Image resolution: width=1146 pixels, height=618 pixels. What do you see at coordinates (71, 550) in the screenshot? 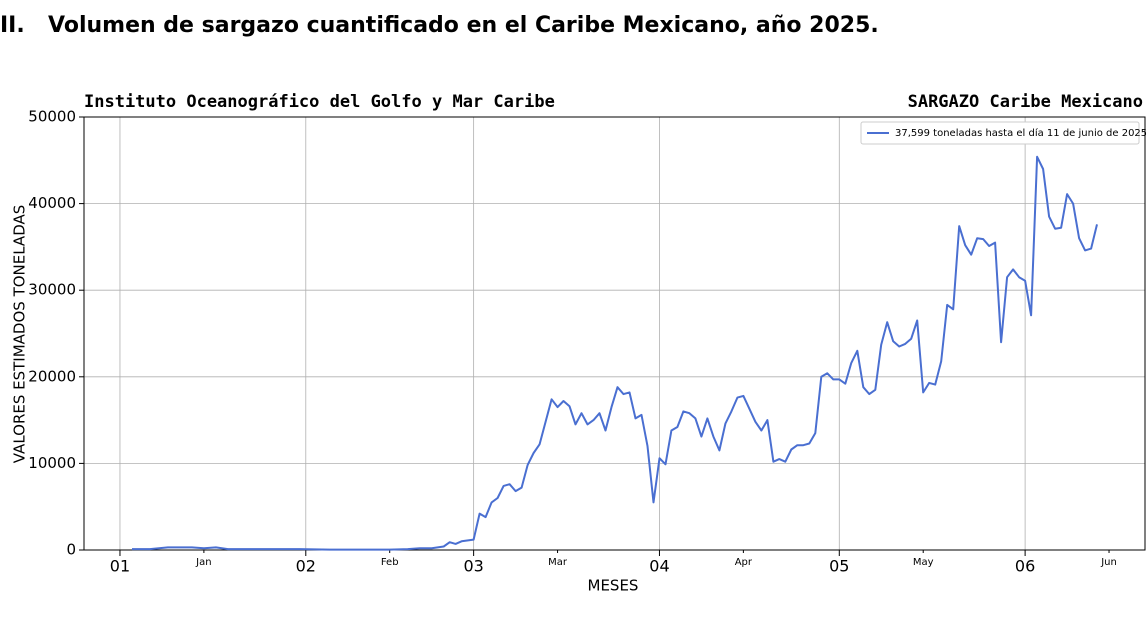
I see `y-tick-label: 0` at bounding box center [71, 550].